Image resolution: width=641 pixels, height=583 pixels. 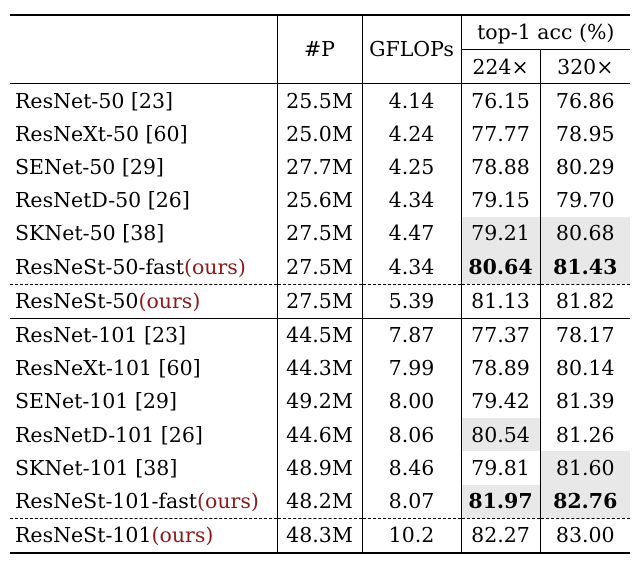 I want to click on acc224-cell: 77.37, so click(x=500, y=334).